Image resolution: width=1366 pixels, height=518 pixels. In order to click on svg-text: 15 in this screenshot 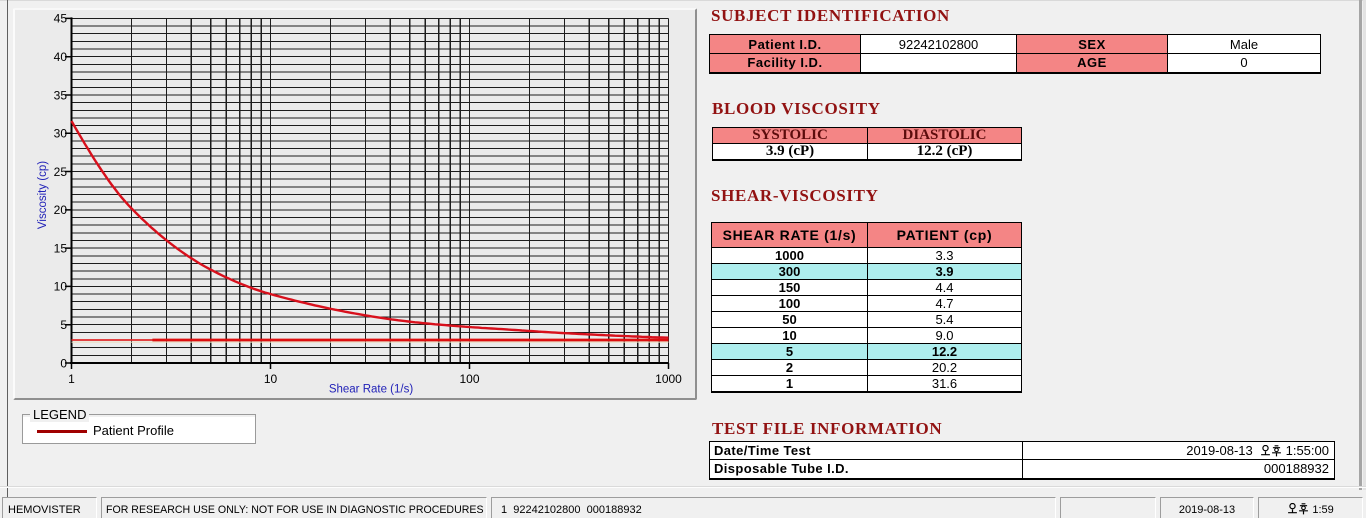, I will do `click(61, 248)`.